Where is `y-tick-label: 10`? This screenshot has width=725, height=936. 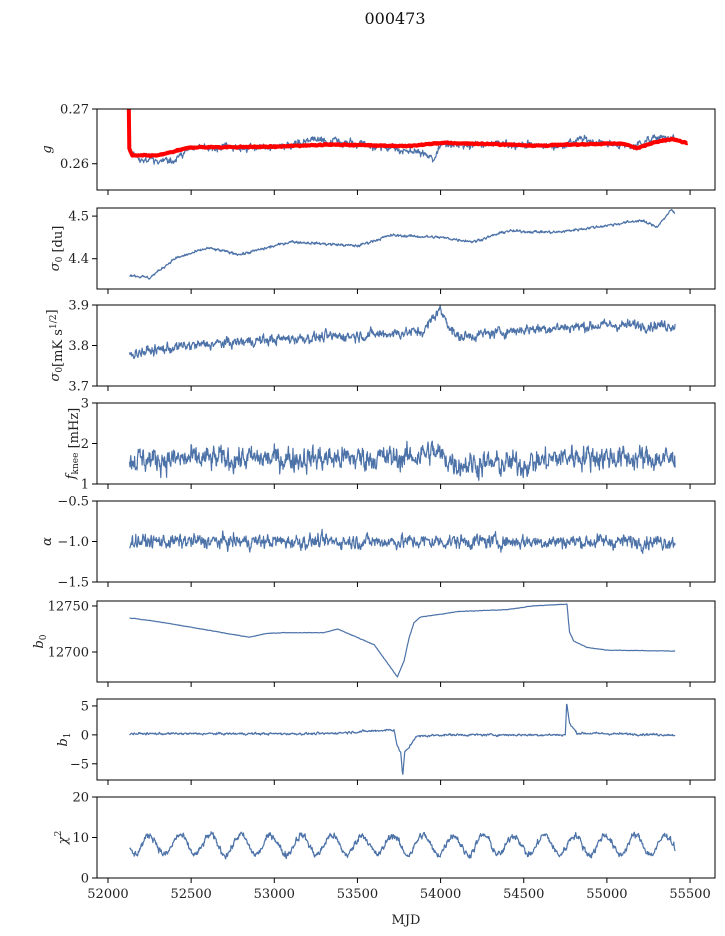 y-tick-label: 10 is located at coordinates (80, 838).